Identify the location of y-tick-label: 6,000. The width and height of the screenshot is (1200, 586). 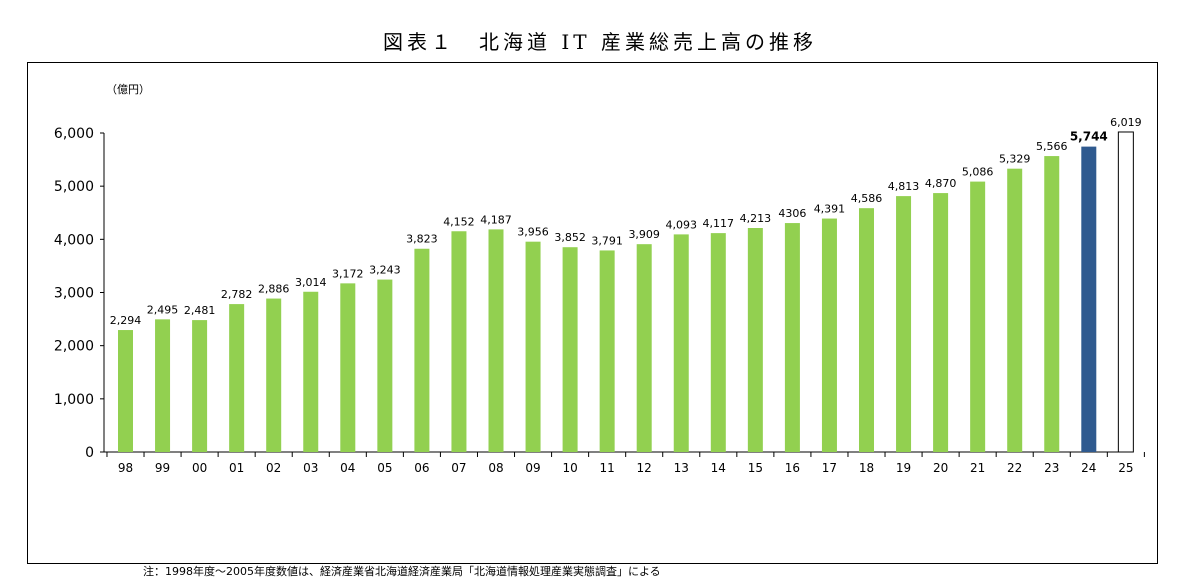
(74, 134).